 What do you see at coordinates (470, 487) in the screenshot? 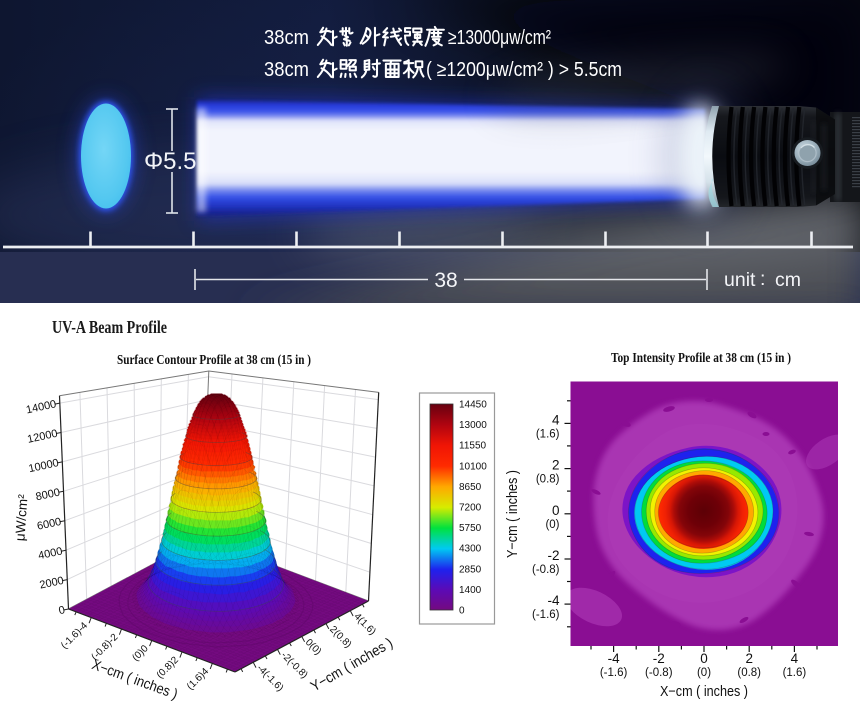
I see `svg-text: 8650` at bounding box center [470, 487].